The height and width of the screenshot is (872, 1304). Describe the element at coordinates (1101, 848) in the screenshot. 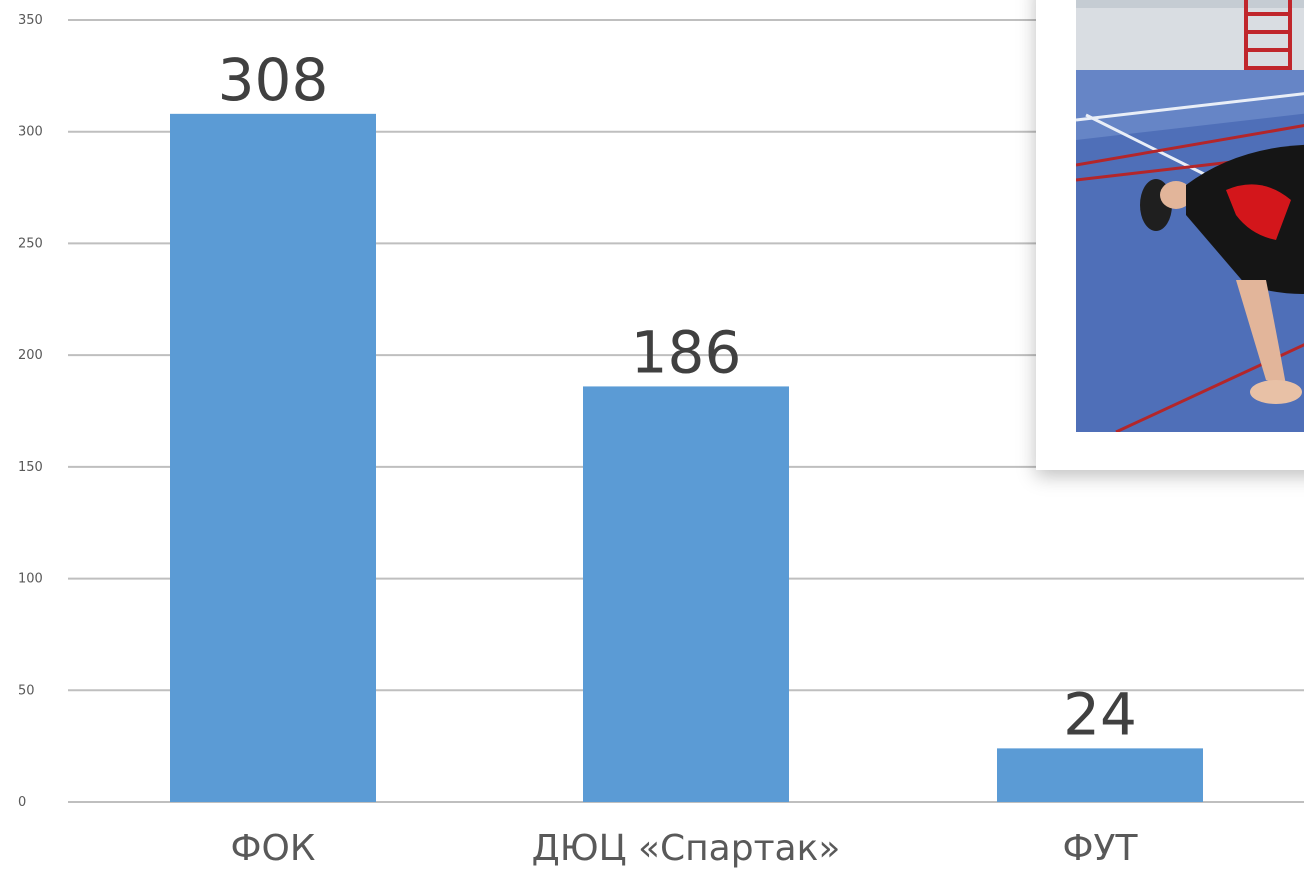

I see `x-tick-label: ФУТ` at that location.